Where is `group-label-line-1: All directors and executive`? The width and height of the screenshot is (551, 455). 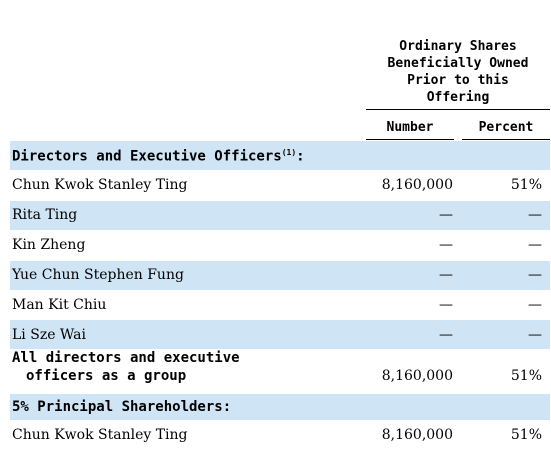 group-label-line-1: All directors and executive is located at coordinates (126, 358).